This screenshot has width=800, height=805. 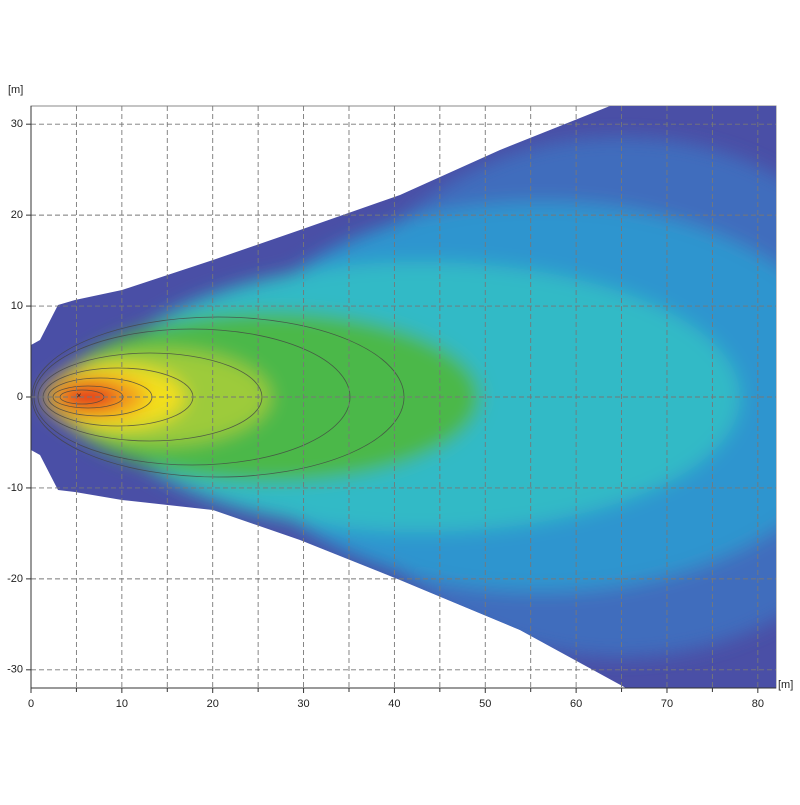 What do you see at coordinates (15, 579) in the screenshot?
I see `y-tick-label: -20` at bounding box center [15, 579].